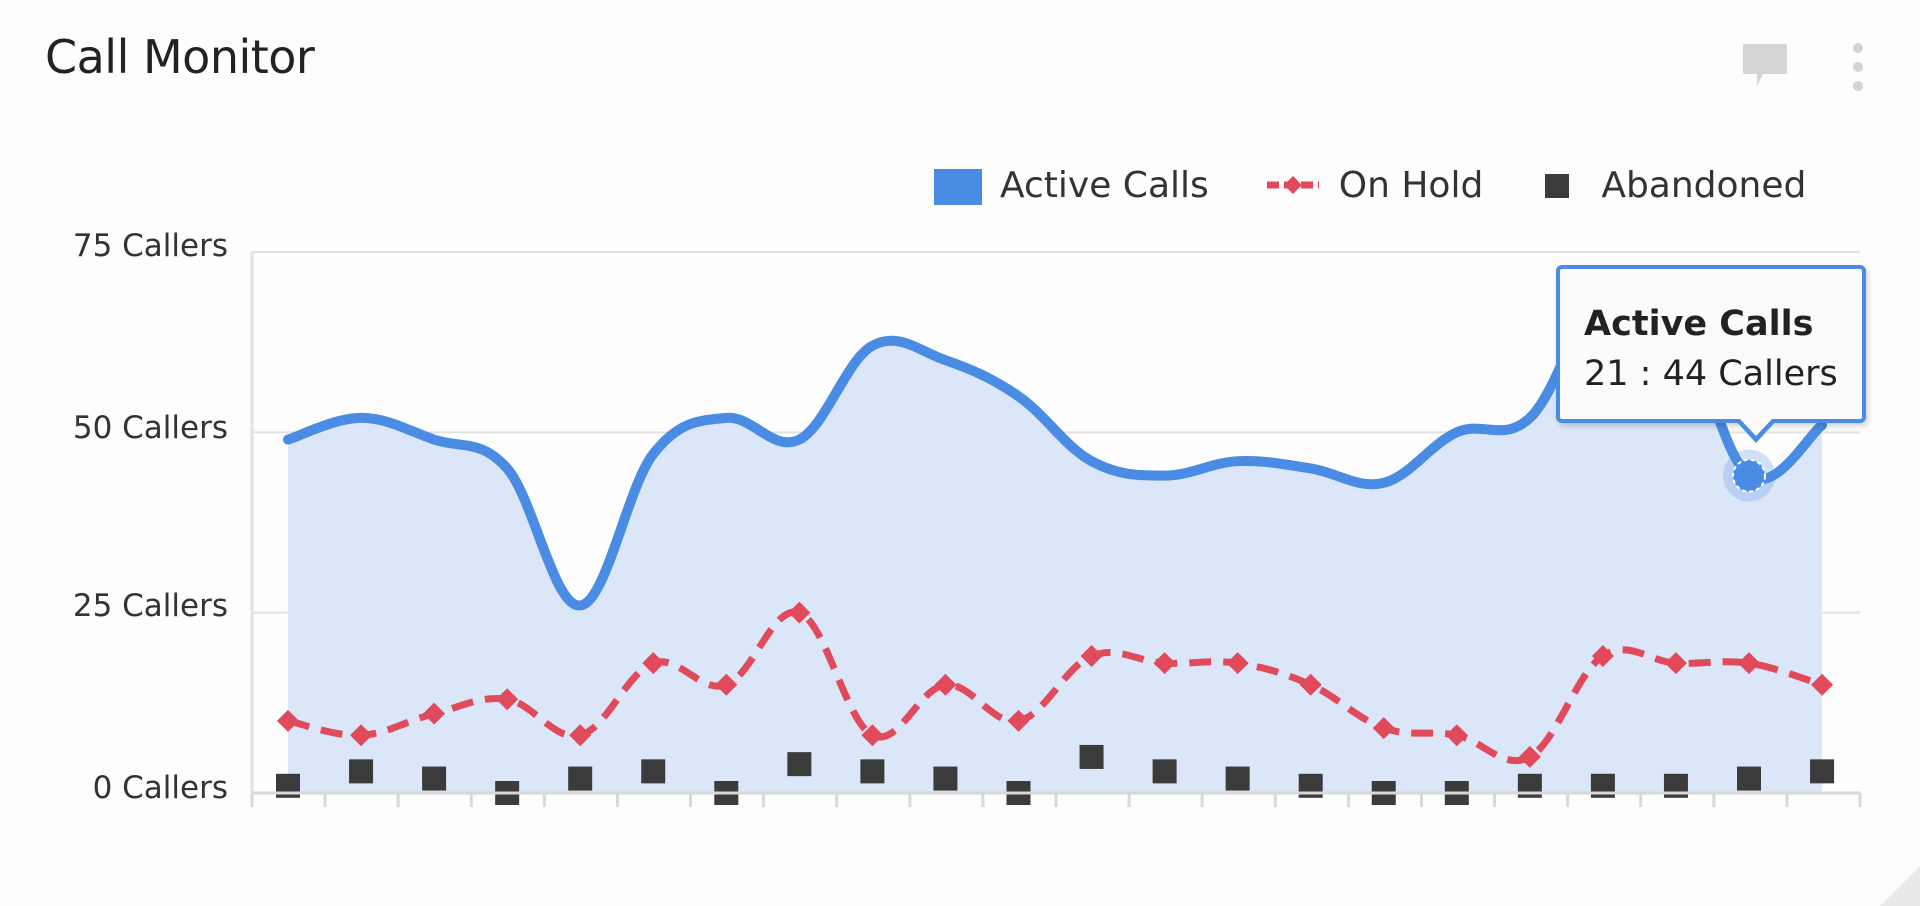  I want to click on resize-handle, so click(1900, 886).